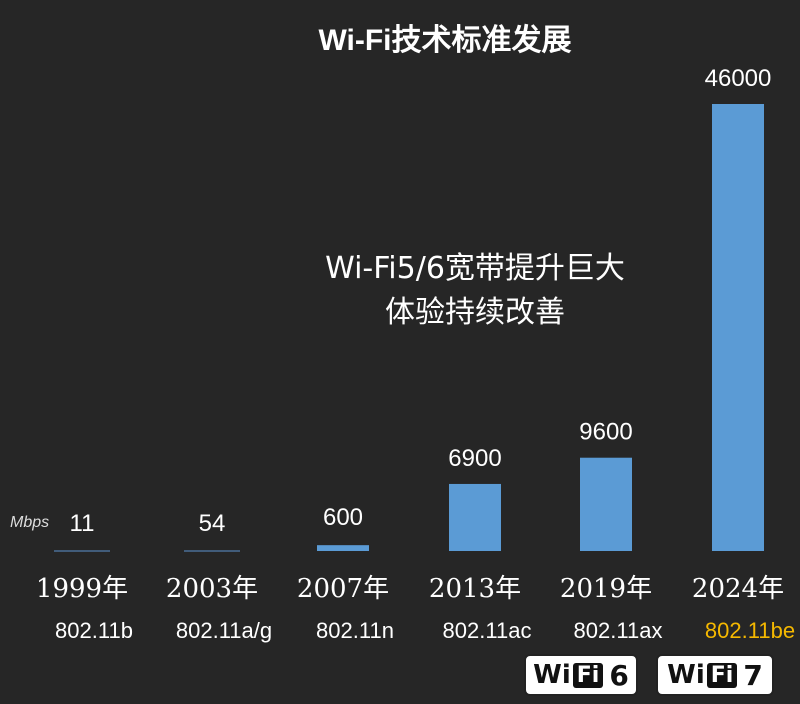 This screenshot has width=800, height=704. Describe the element at coordinates (475, 312) in the screenshot. I see `annotation-line-2: 体验持续改善` at that location.